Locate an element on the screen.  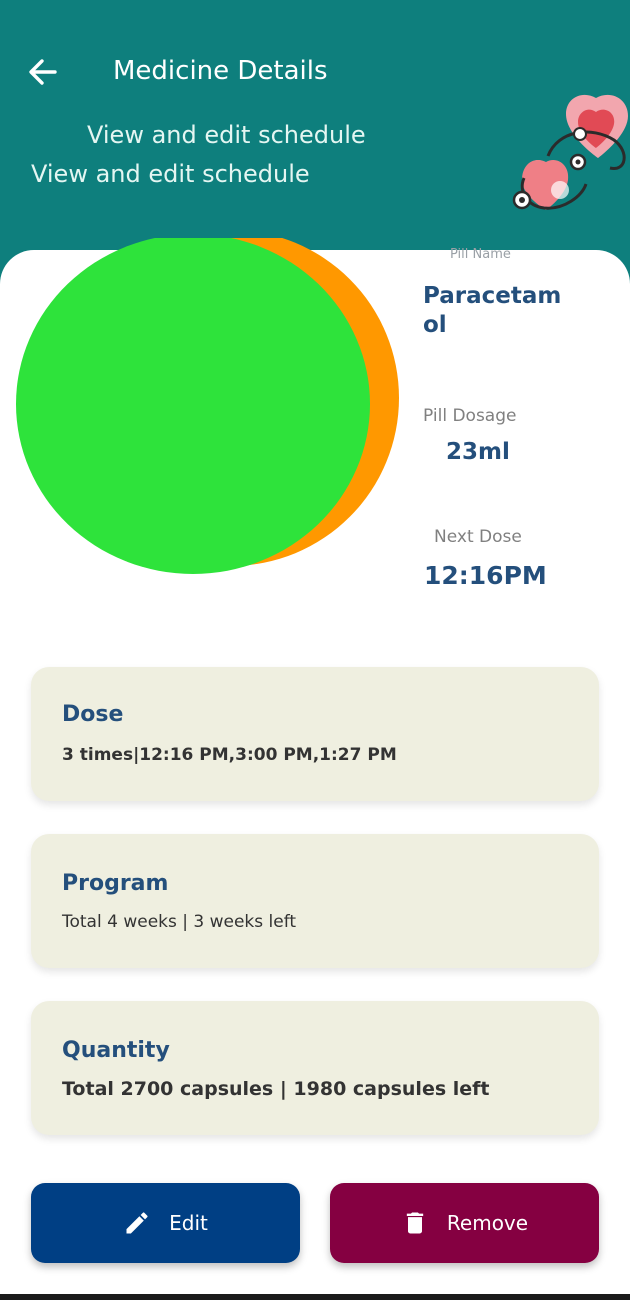
pencil-icon is located at coordinates (137, 1223).